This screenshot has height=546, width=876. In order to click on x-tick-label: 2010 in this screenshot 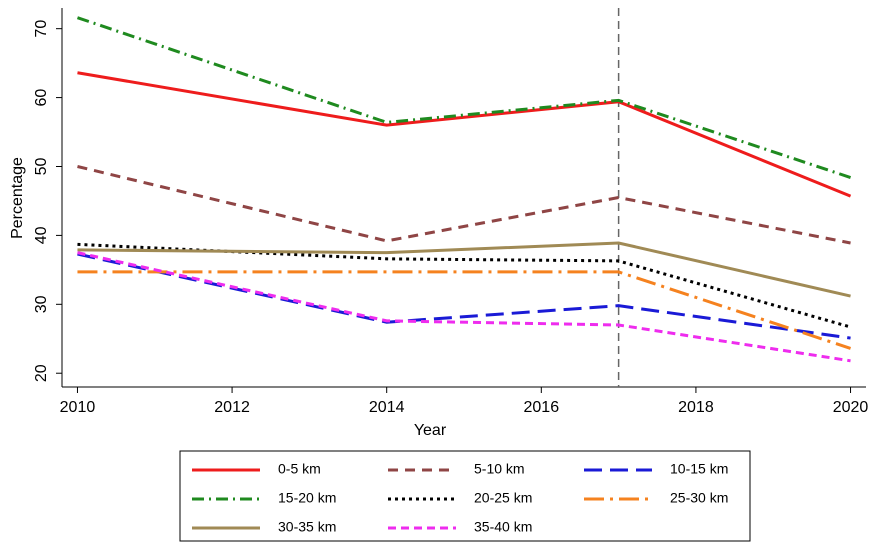, I will do `click(78, 407)`.